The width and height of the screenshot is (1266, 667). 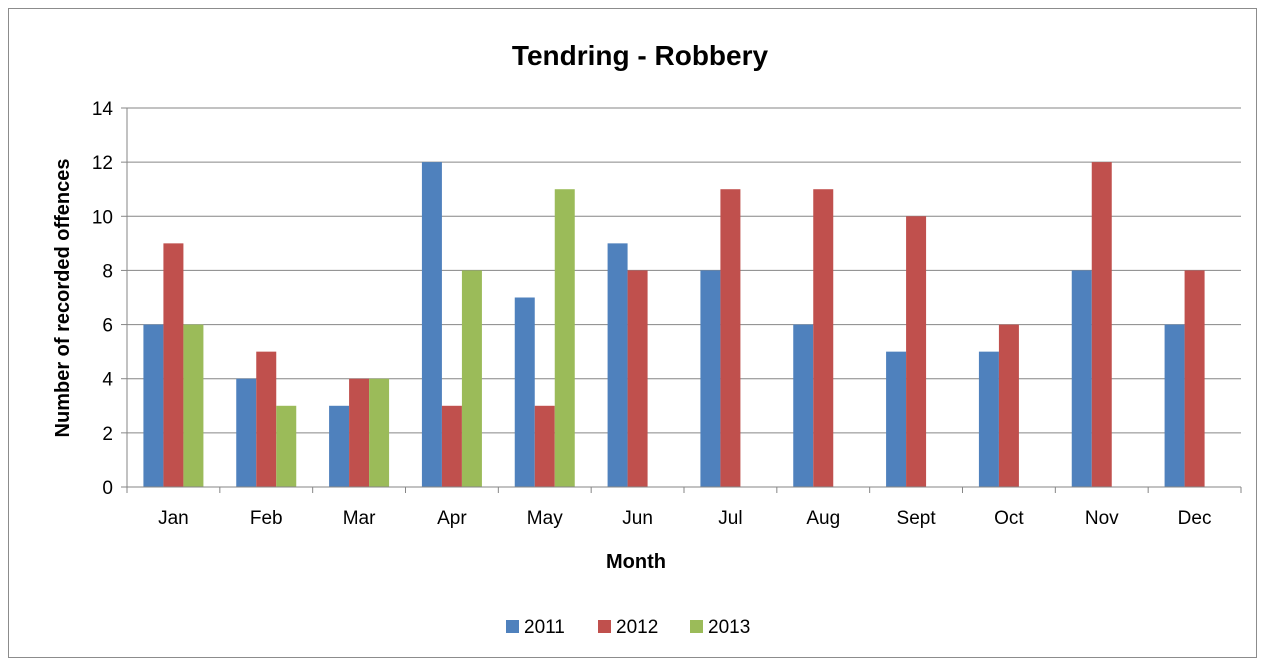 I want to click on x-tick-label: Jan, so click(x=173, y=518).